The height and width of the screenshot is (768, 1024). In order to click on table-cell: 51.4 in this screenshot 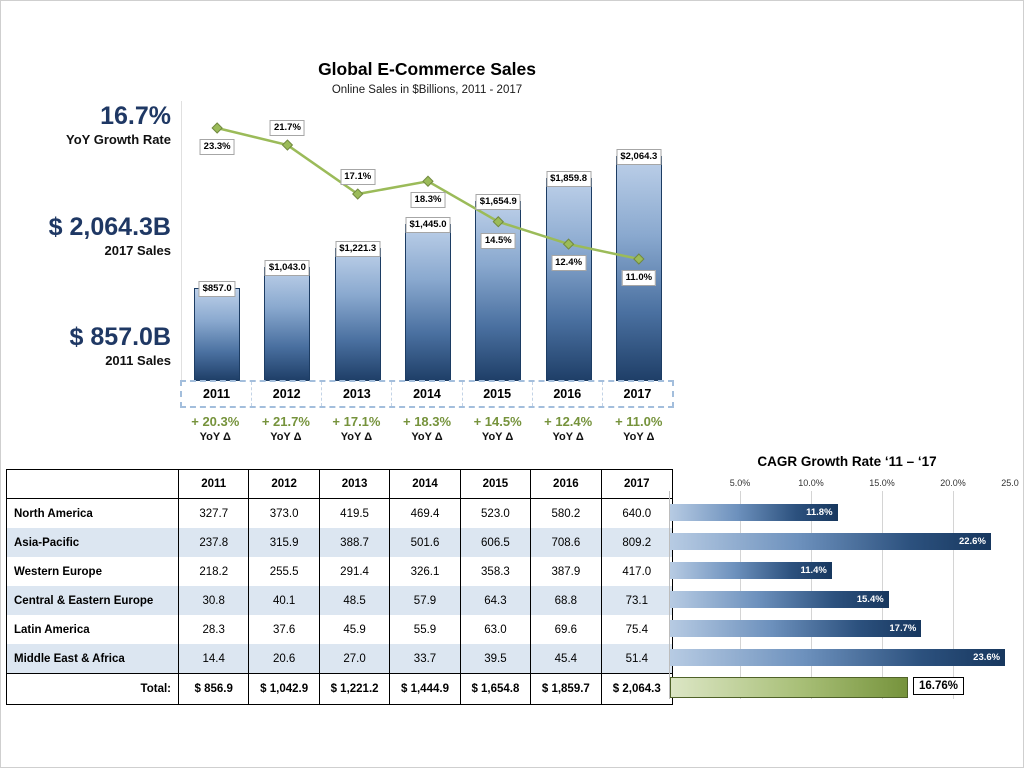, I will do `click(636, 658)`.